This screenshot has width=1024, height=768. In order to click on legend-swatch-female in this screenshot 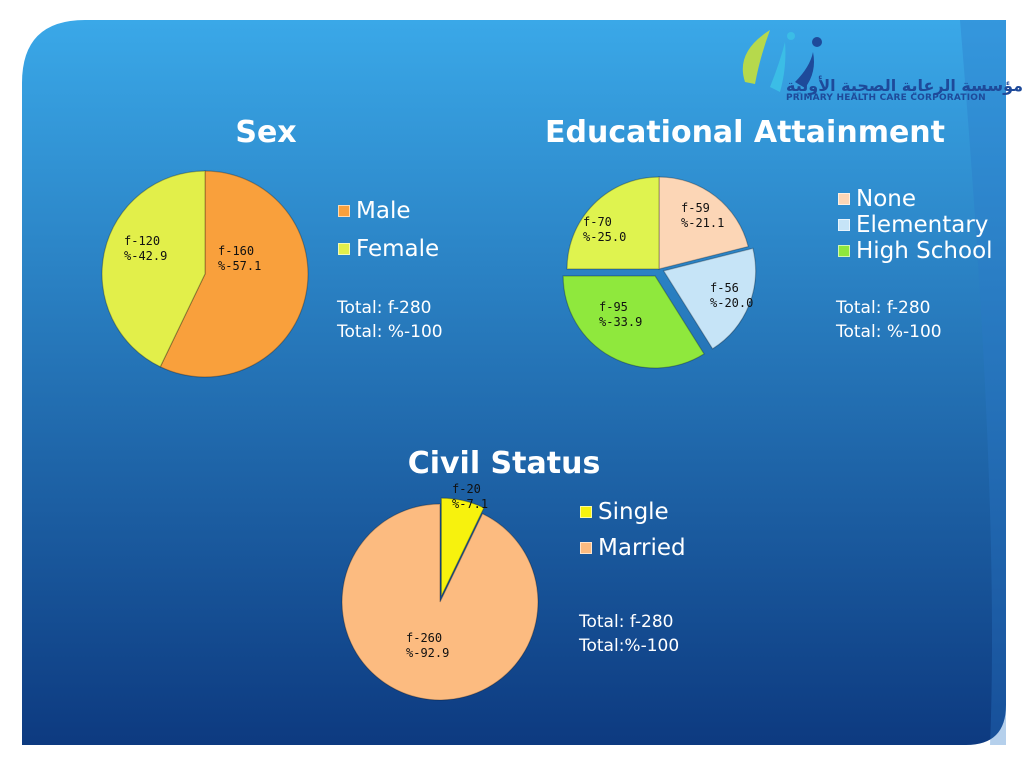, I will do `click(344, 249)`.